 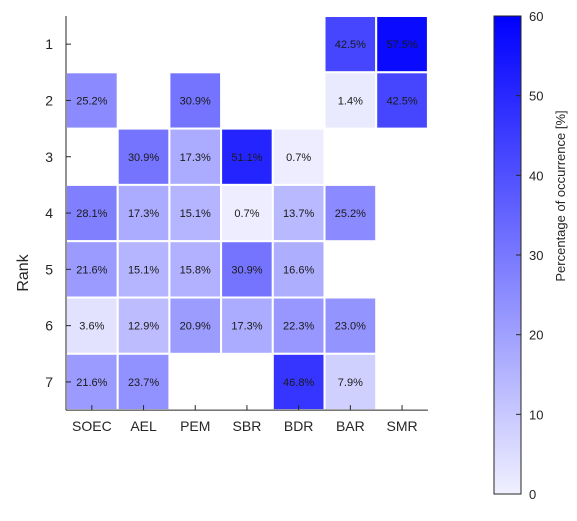 What do you see at coordinates (298, 327) in the screenshot?
I see `cell-value-label: 22.3%` at bounding box center [298, 327].